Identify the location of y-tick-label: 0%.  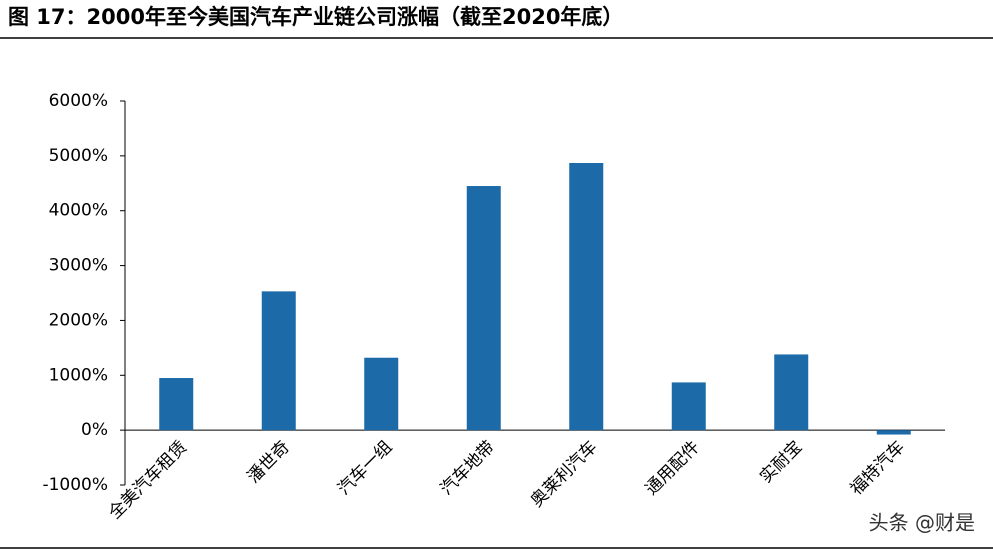
(94, 430).